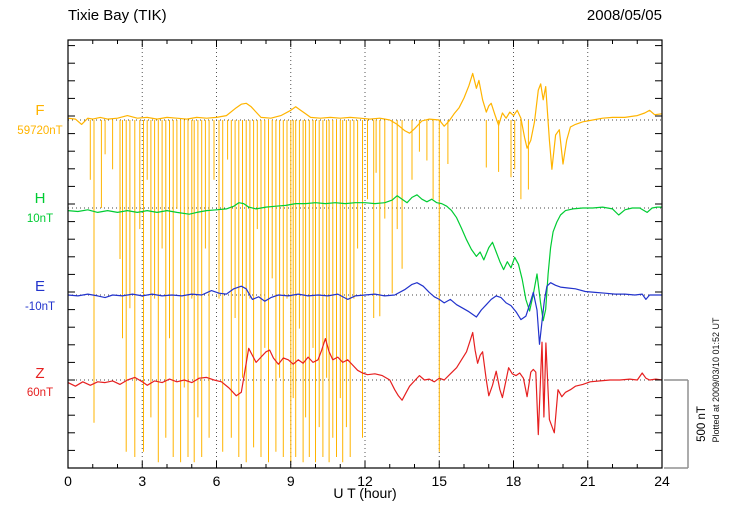 Image resolution: width=730 pixels, height=520 pixels. What do you see at coordinates (365, 481) in the screenshot?
I see `x-tick-label-12: 12` at bounding box center [365, 481].